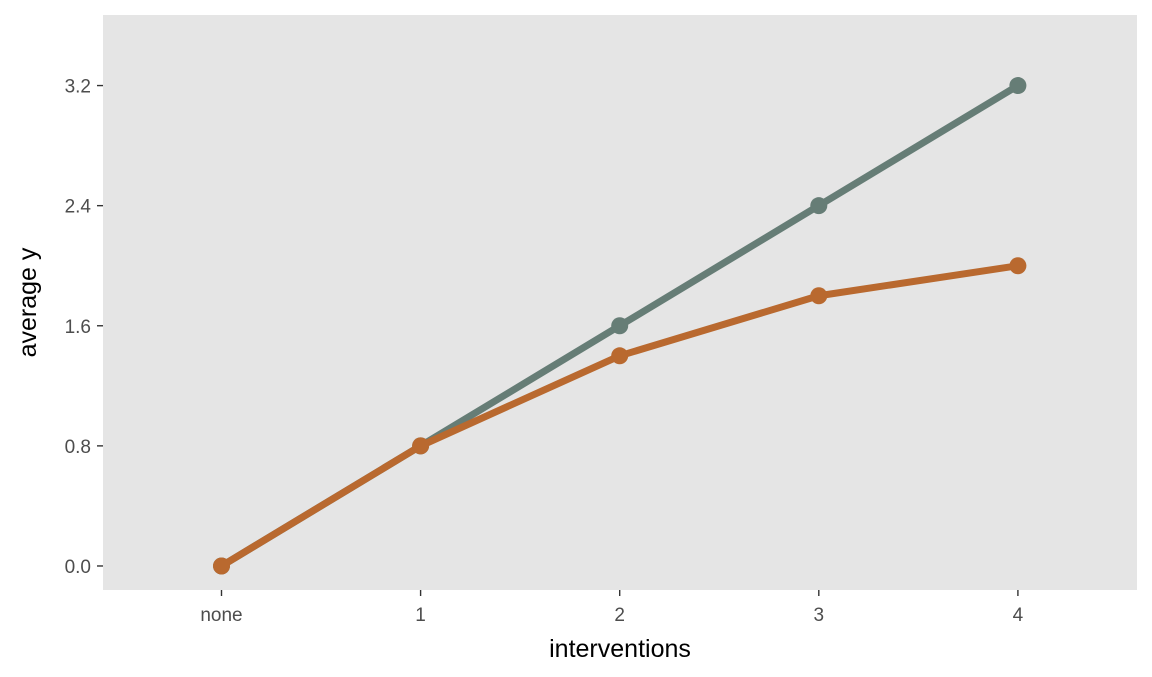 The height and width of the screenshot is (677, 1152). What do you see at coordinates (28, 302) in the screenshot?
I see `y-axis-title: average y` at bounding box center [28, 302].